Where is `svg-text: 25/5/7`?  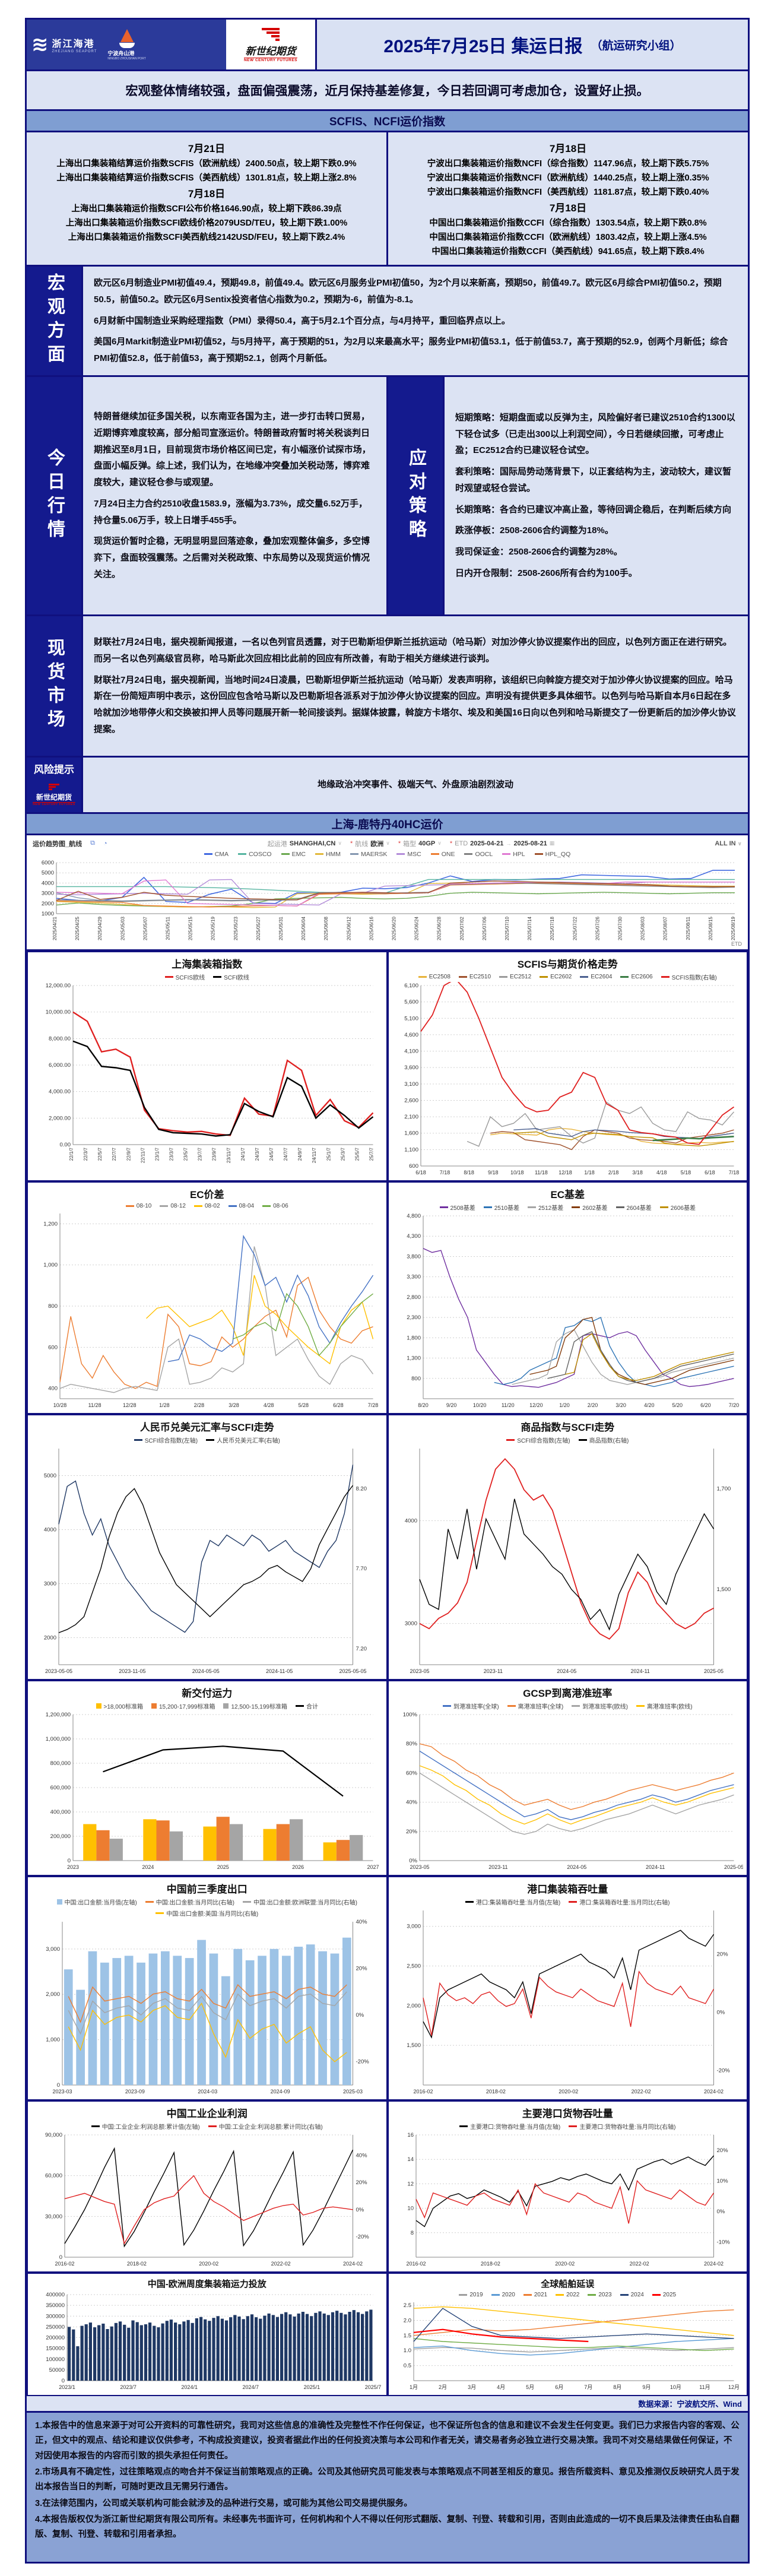
svg-text: 25/5/7 is located at coordinates (357, 1154).